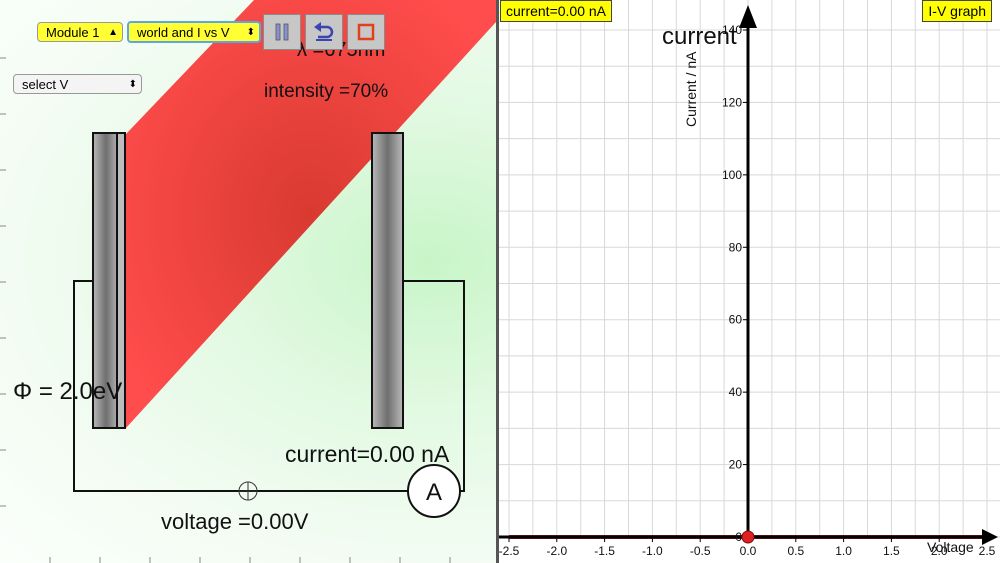 The image size is (1000, 563). Describe the element at coordinates (113, 32) in the screenshot. I see `chevron-updown-icon: ▲` at that location.